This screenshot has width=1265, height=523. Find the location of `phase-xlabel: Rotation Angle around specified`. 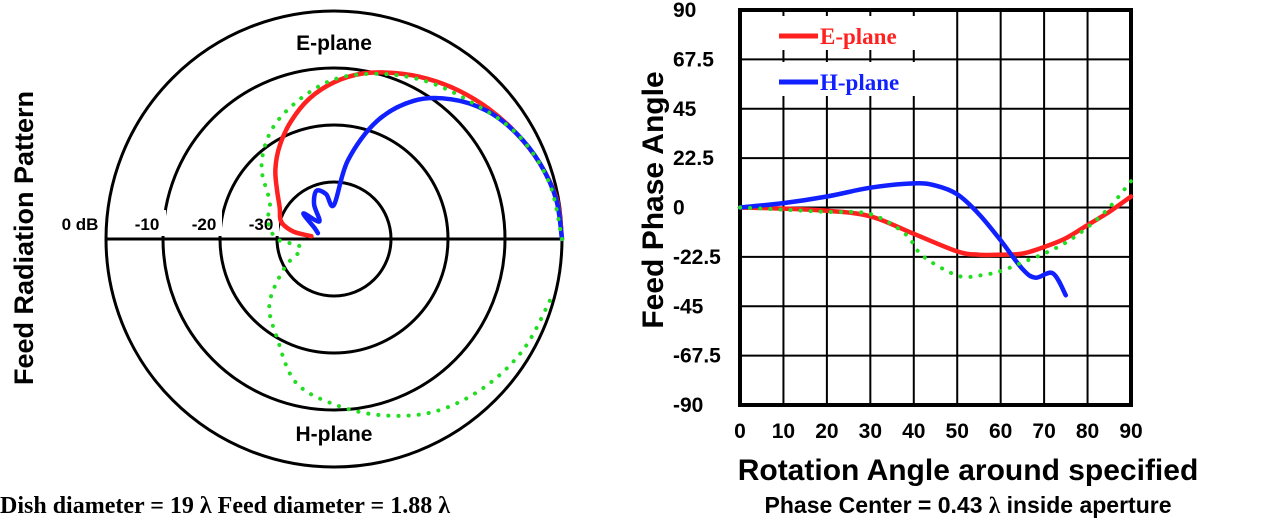

phase-xlabel: Rotation Angle around specified is located at coordinates (968, 470).